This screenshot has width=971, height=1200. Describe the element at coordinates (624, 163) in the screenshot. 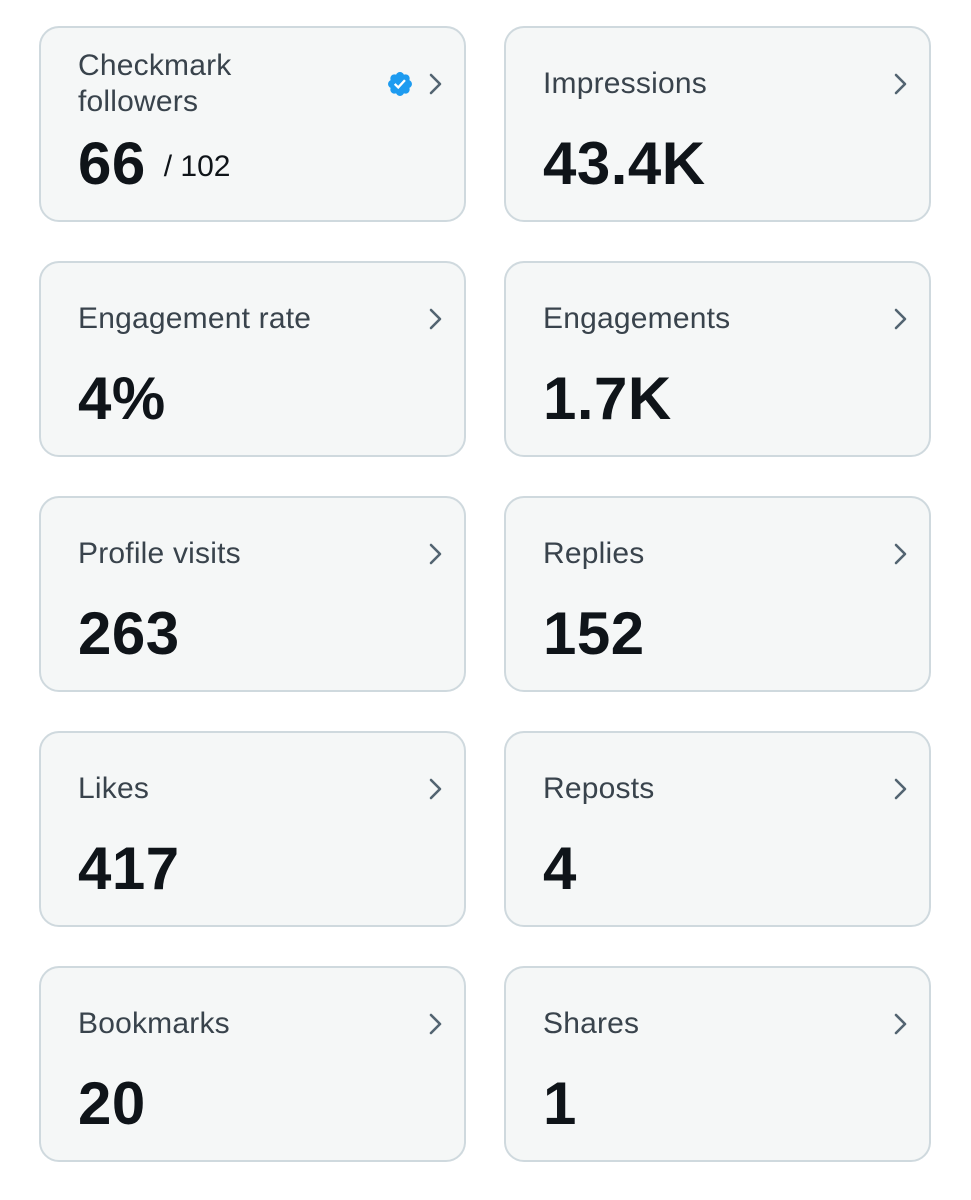

I see `card-value: 43.4K` at that location.